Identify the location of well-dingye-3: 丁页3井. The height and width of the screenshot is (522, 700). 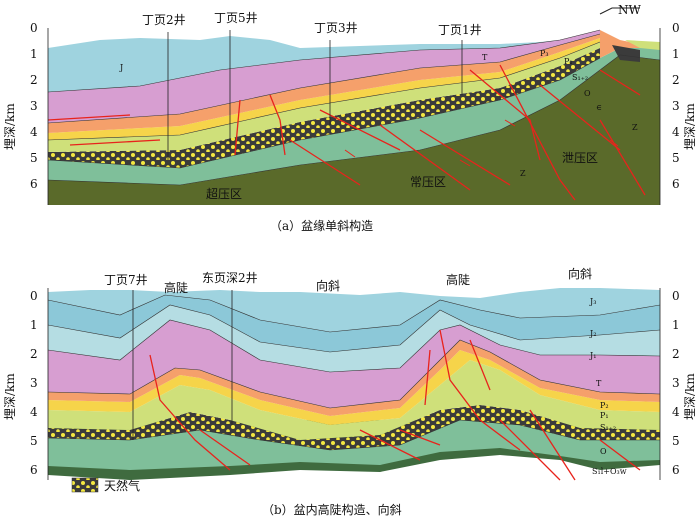
(336, 28).